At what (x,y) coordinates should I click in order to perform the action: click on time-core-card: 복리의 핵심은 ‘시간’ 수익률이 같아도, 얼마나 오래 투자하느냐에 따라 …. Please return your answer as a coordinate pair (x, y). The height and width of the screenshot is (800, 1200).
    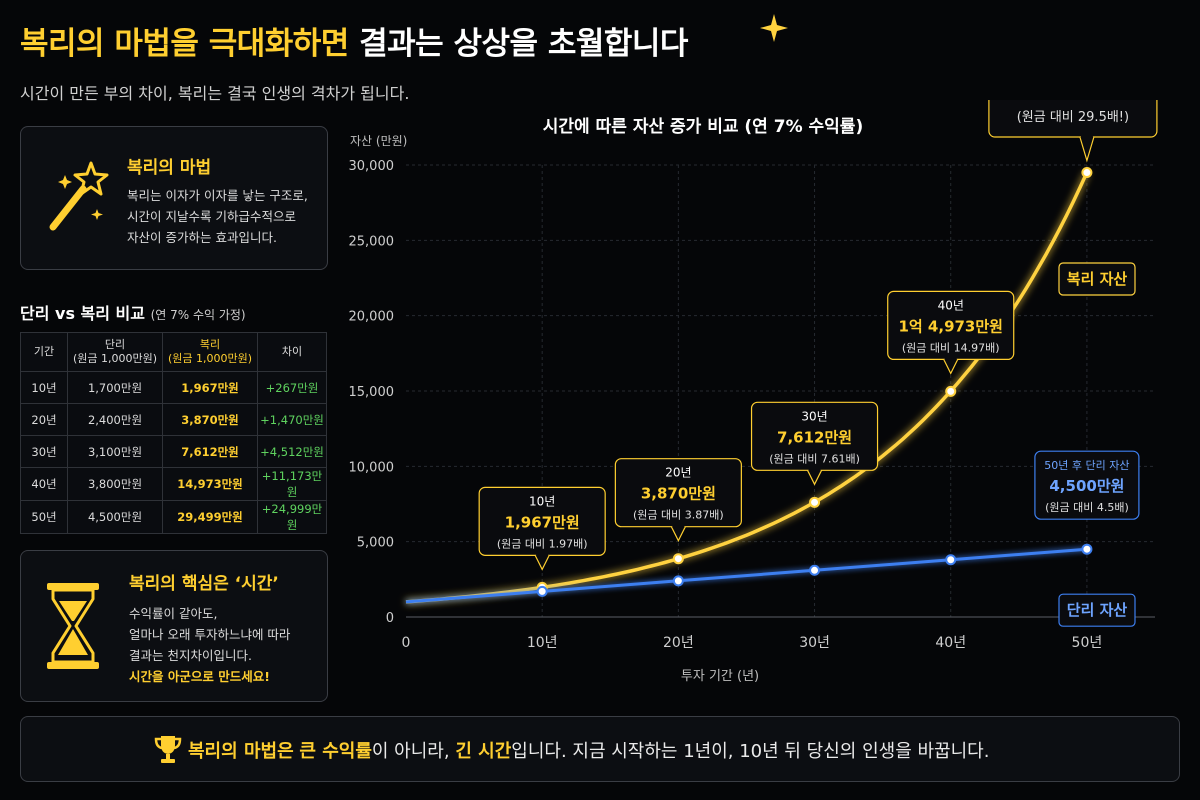
    Looking at the image, I should click on (174, 626).